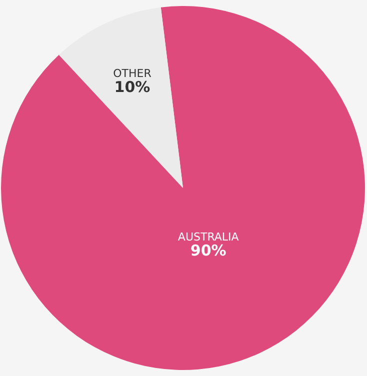 The height and width of the screenshot is (376, 367). Describe the element at coordinates (208, 250) in the screenshot. I see `data-label: 90%` at that location.